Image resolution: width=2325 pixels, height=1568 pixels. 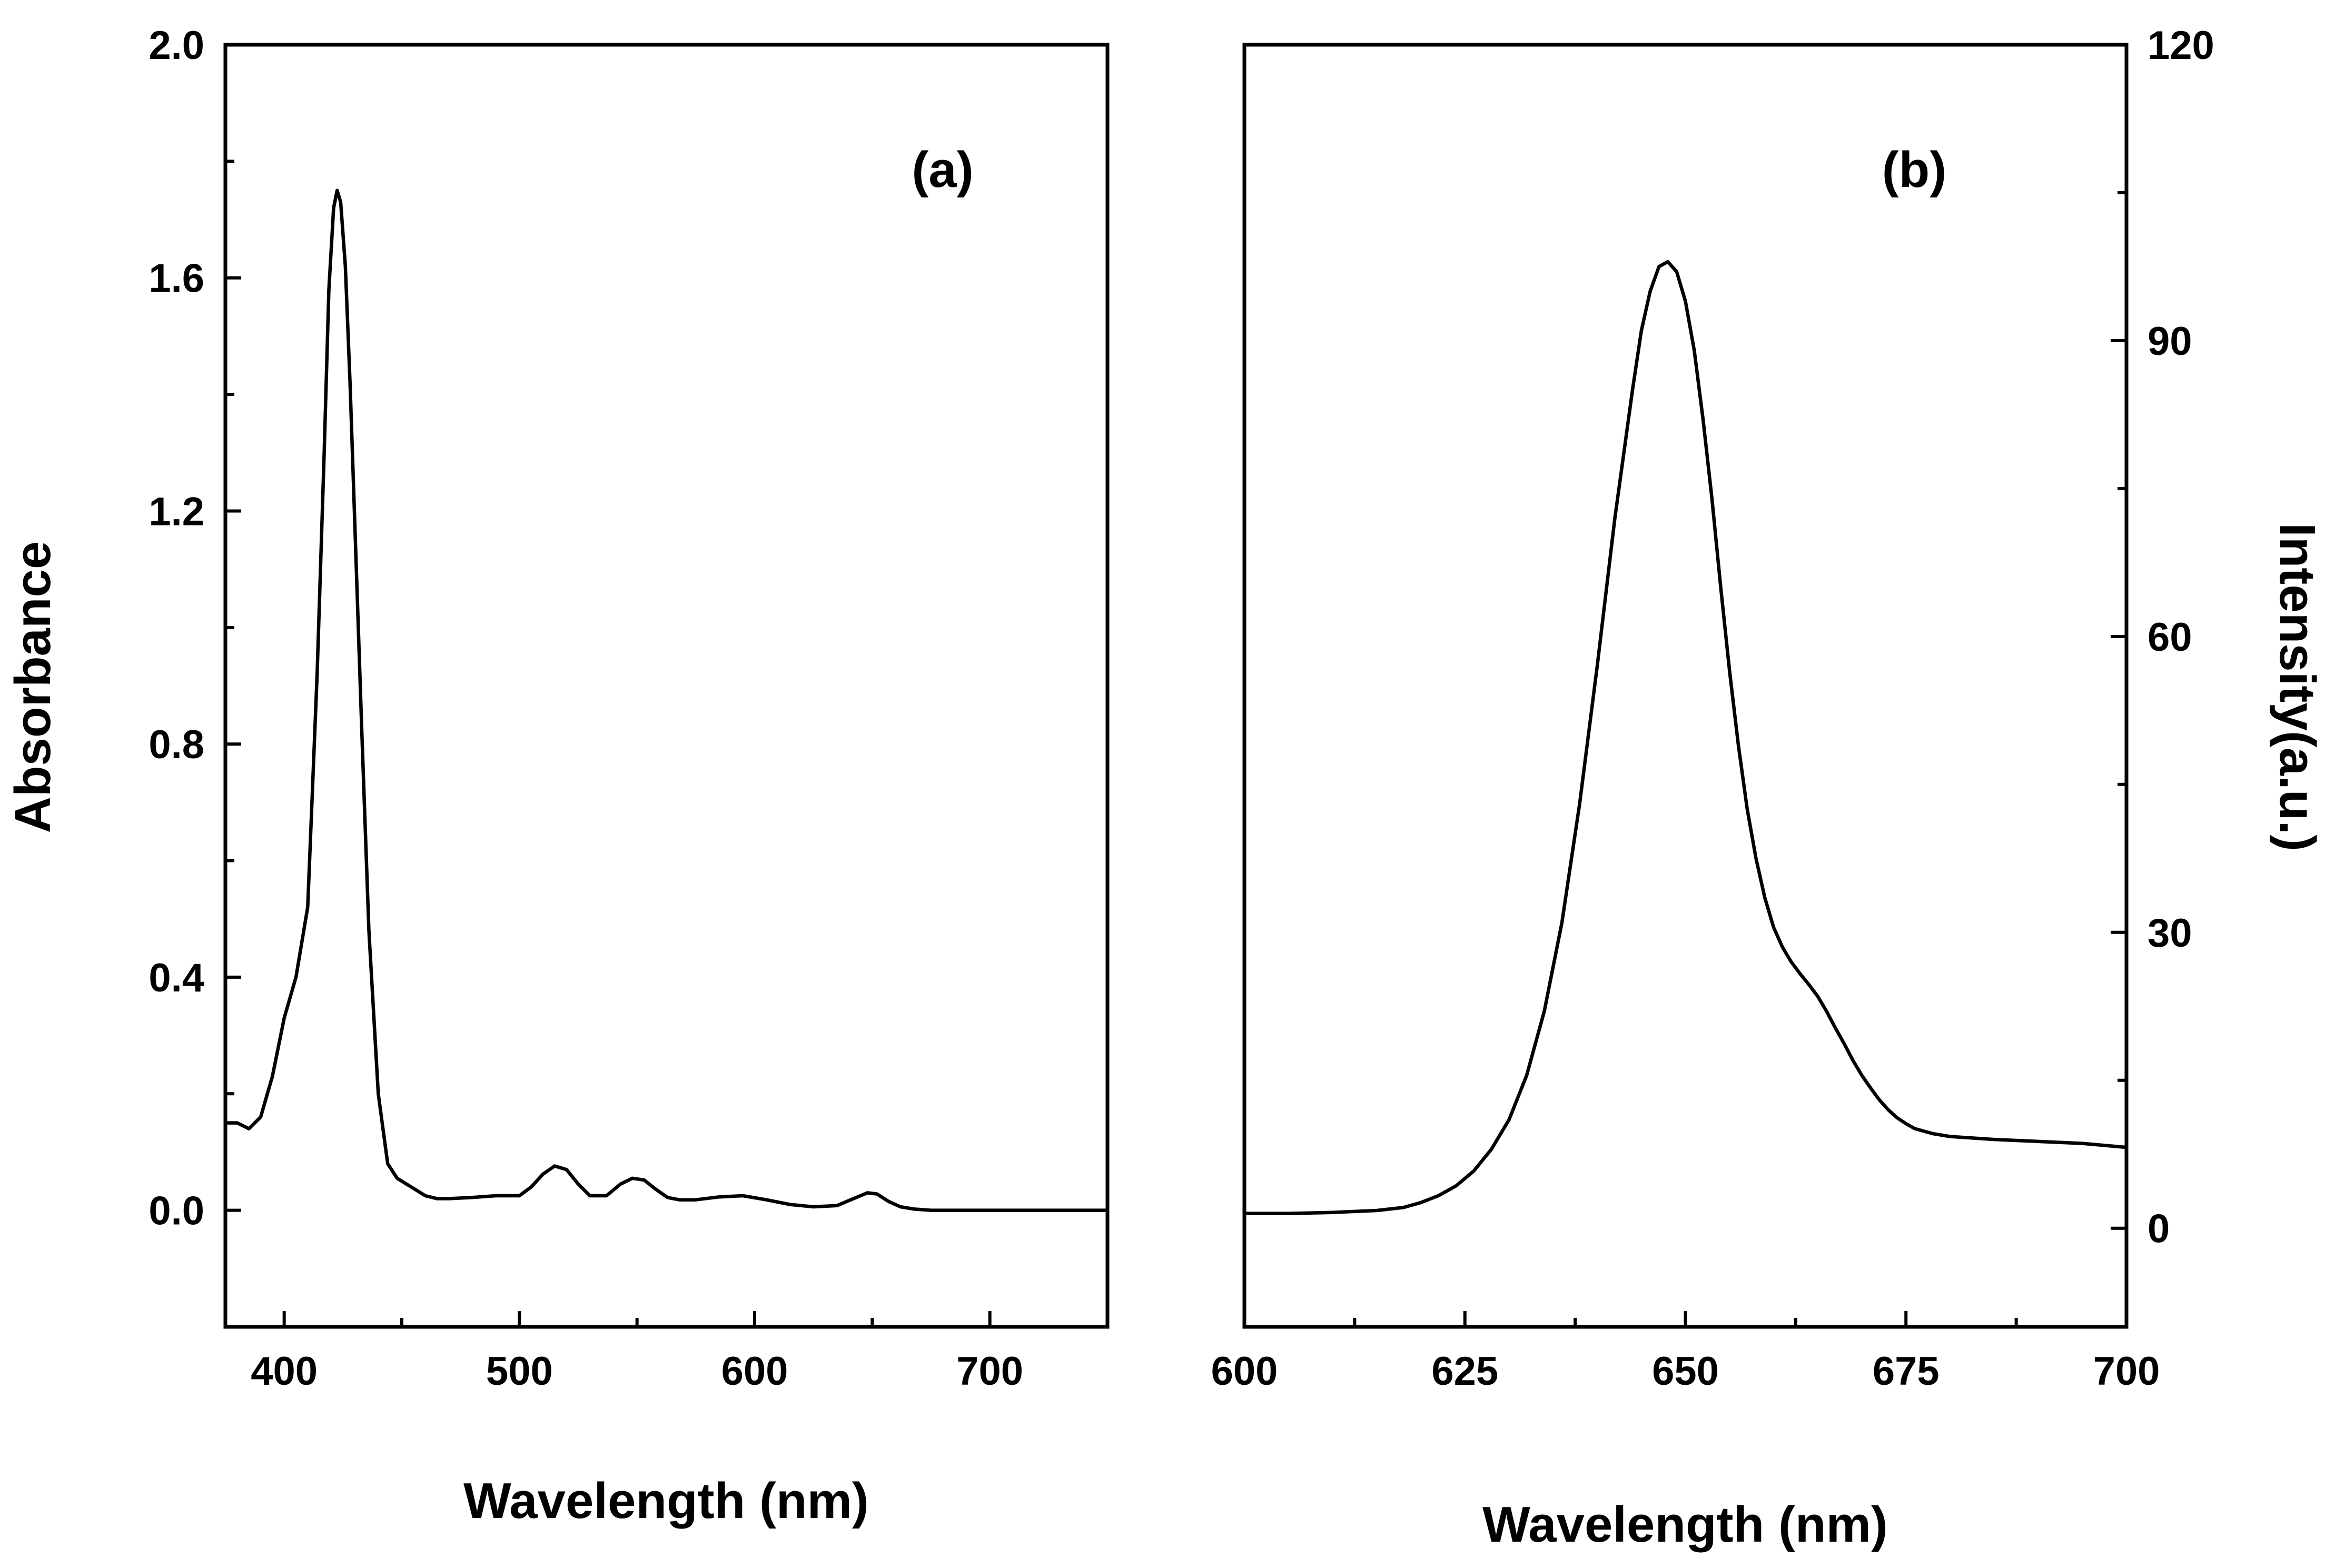 I want to click on panel-a-y-tick-label: 0.0, so click(x=176, y=1211).